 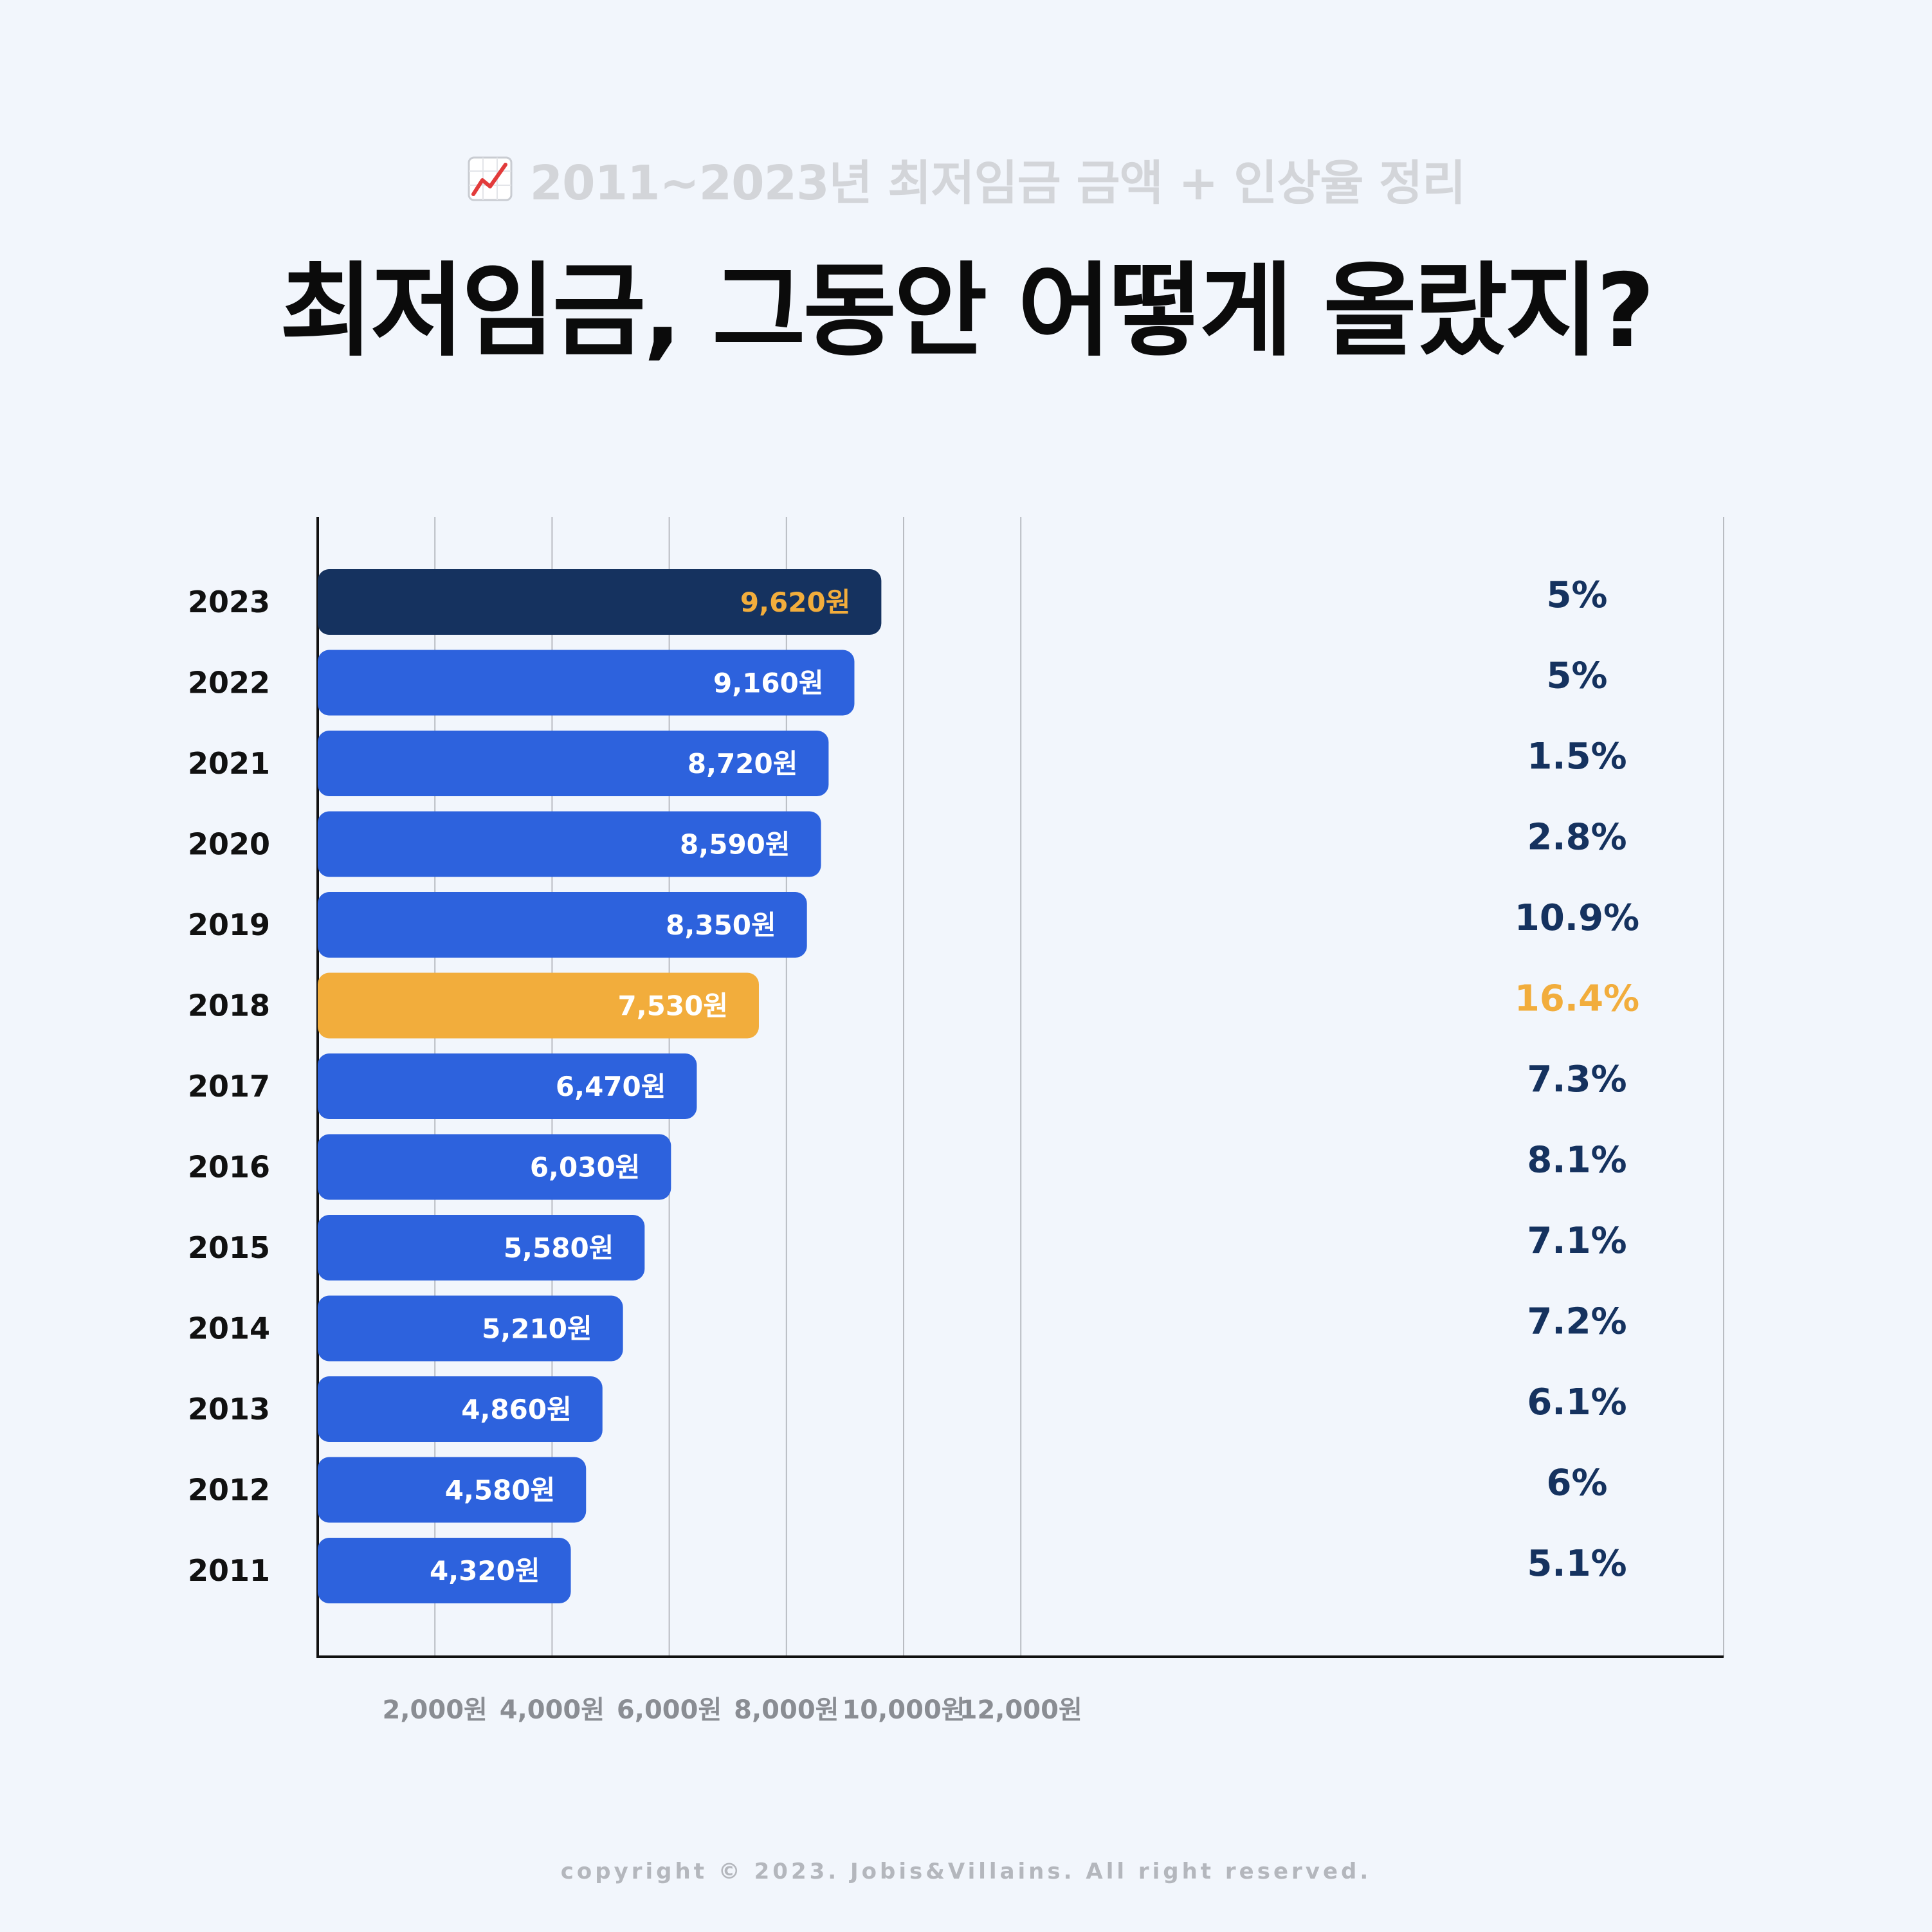 I want to click on increase-rate-label: 7.1%, so click(x=1577, y=1241).